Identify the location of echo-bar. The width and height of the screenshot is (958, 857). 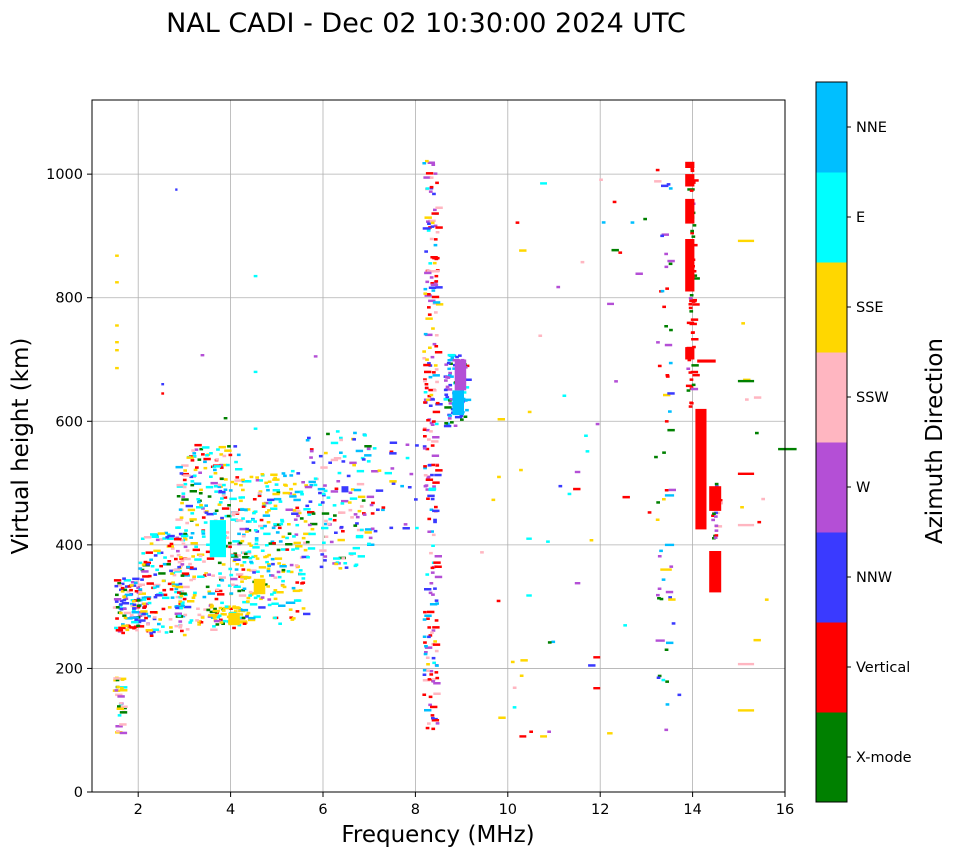
(217, 539).